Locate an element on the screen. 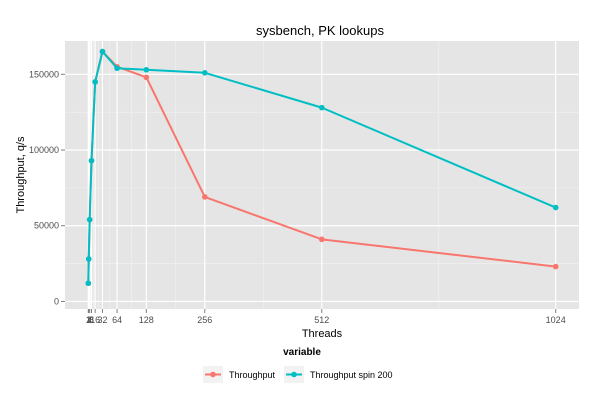  y-tick-label: 0 is located at coordinates (56, 301).